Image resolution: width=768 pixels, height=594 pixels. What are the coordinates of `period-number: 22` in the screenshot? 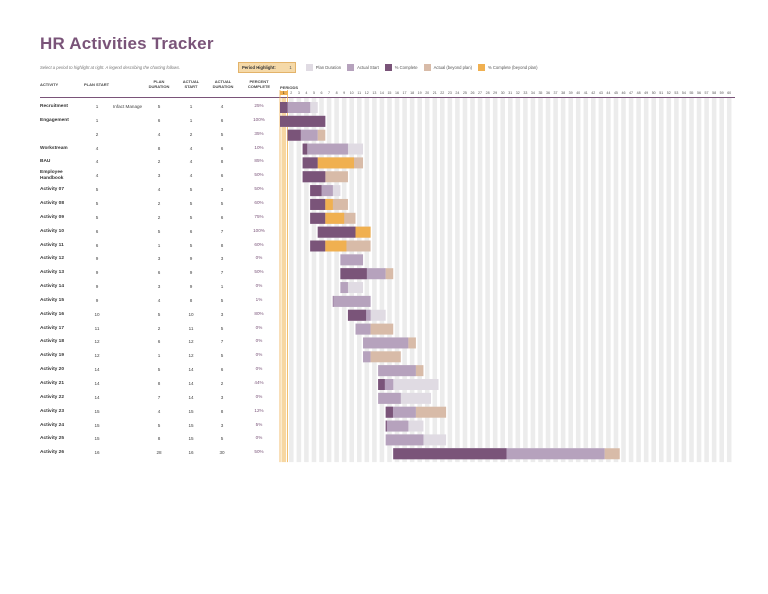 It's located at (442, 93).